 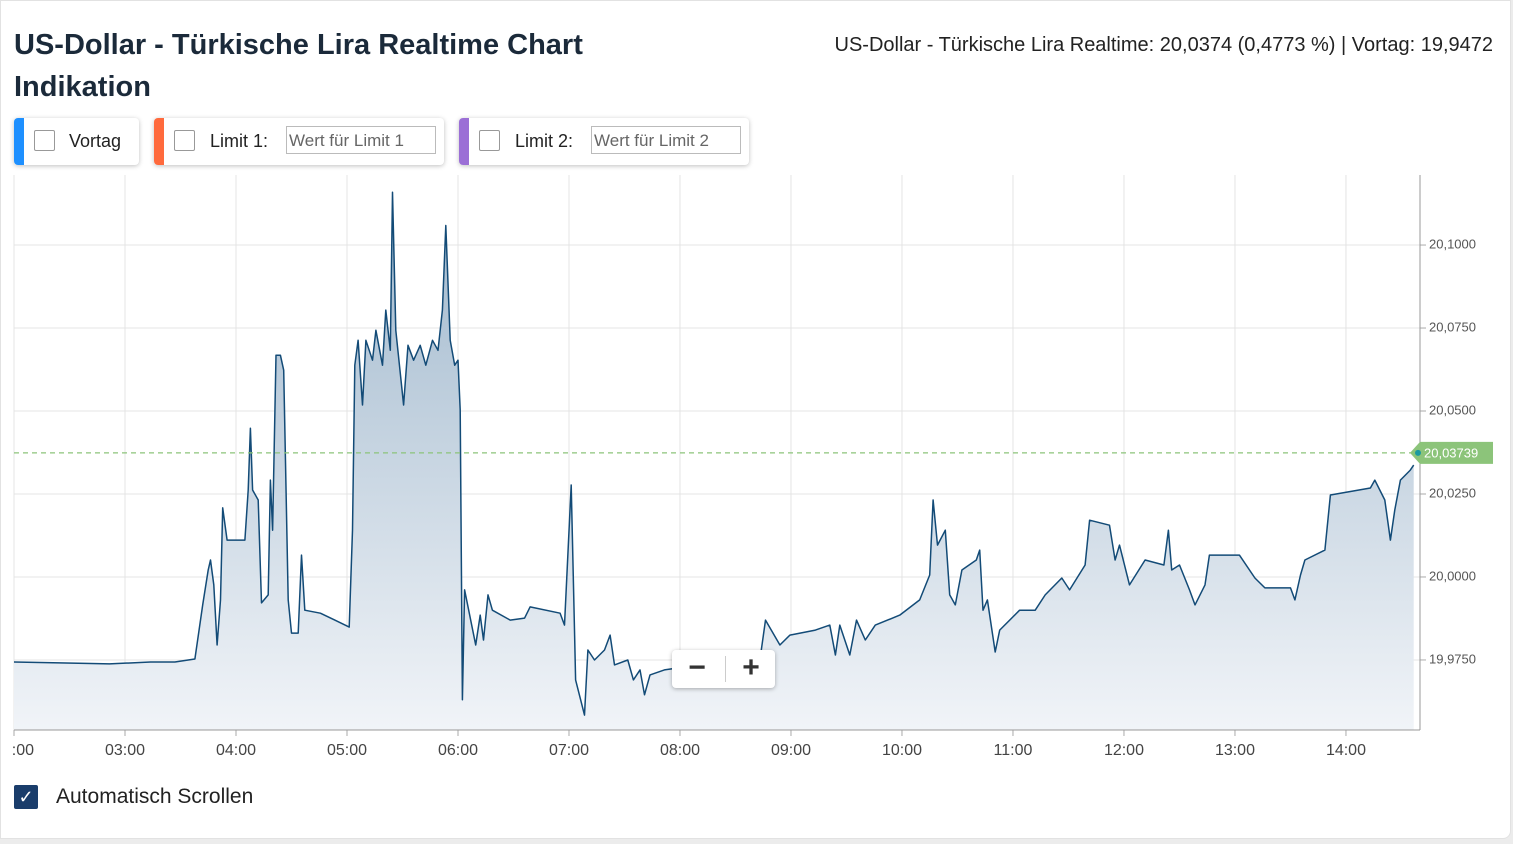 I want to click on label: Vortag, so click(x=95, y=141).